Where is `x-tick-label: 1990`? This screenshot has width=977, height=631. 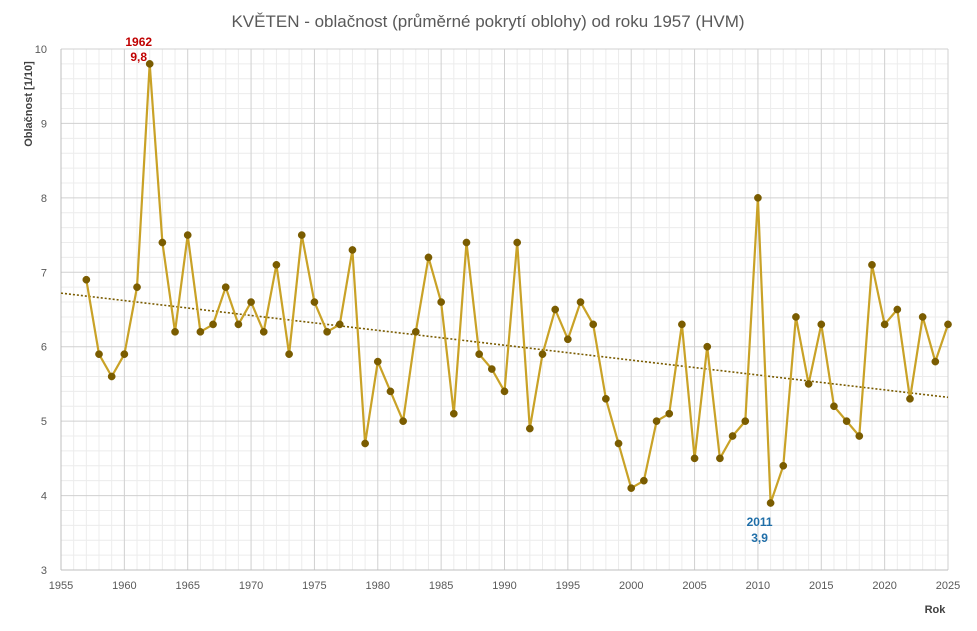
x-tick-label: 1990 is located at coordinates (504, 586).